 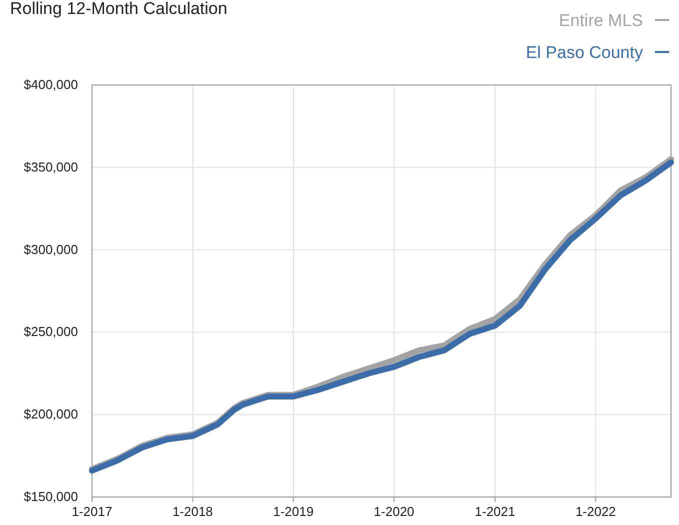 What do you see at coordinates (192, 511) in the screenshot?
I see `x-tick-label: 1-2018` at bounding box center [192, 511].